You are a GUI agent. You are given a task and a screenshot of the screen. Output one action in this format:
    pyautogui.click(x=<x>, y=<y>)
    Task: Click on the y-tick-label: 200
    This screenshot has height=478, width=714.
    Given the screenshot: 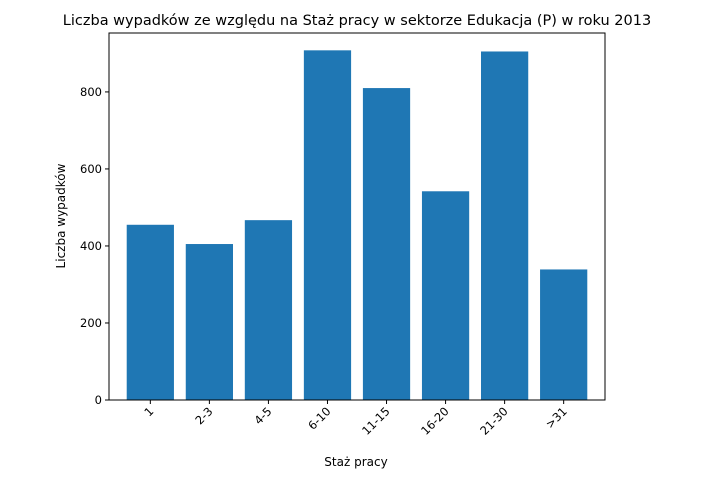 What is the action you would take?
    pyautogui.click(x=91, y=323)
    